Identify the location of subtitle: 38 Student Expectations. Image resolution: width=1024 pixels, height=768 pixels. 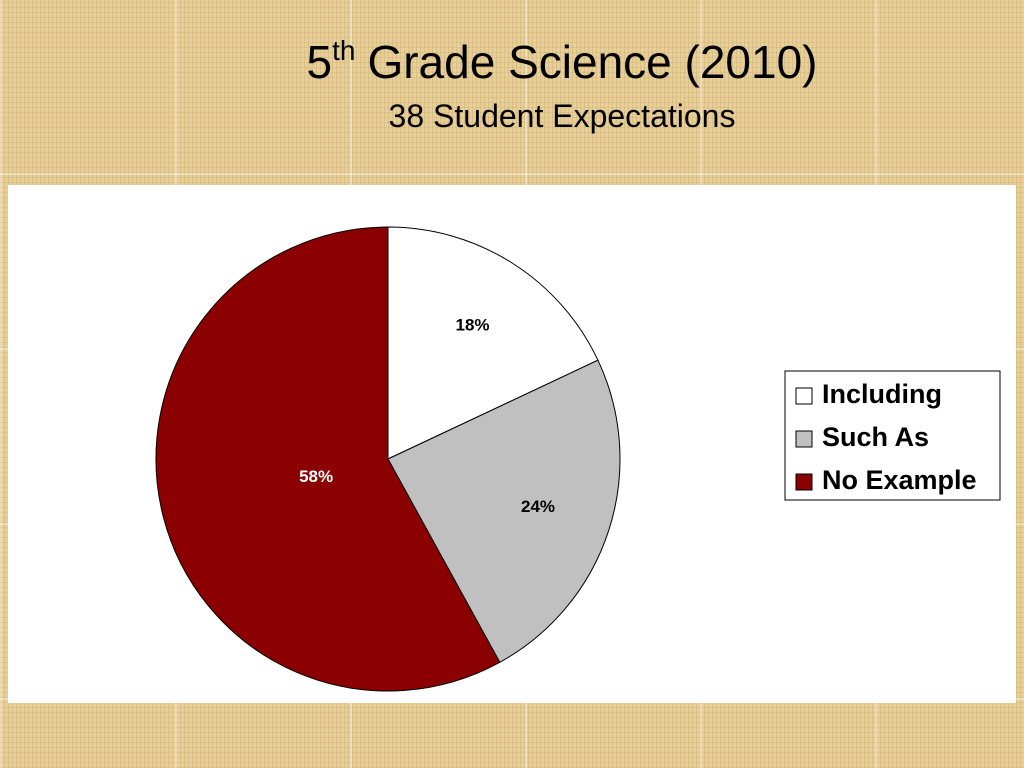
(562, 116).